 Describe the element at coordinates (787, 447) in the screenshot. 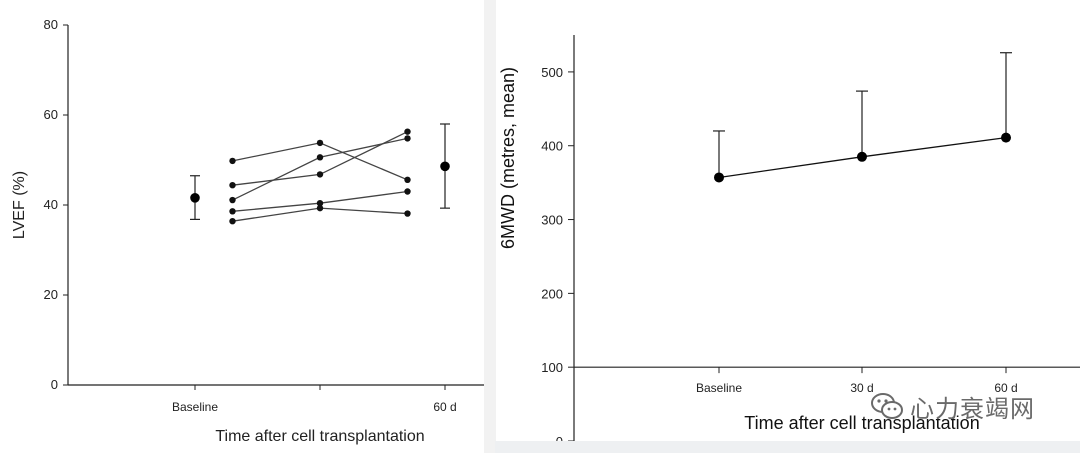

I see `bottom-strip` at that location.